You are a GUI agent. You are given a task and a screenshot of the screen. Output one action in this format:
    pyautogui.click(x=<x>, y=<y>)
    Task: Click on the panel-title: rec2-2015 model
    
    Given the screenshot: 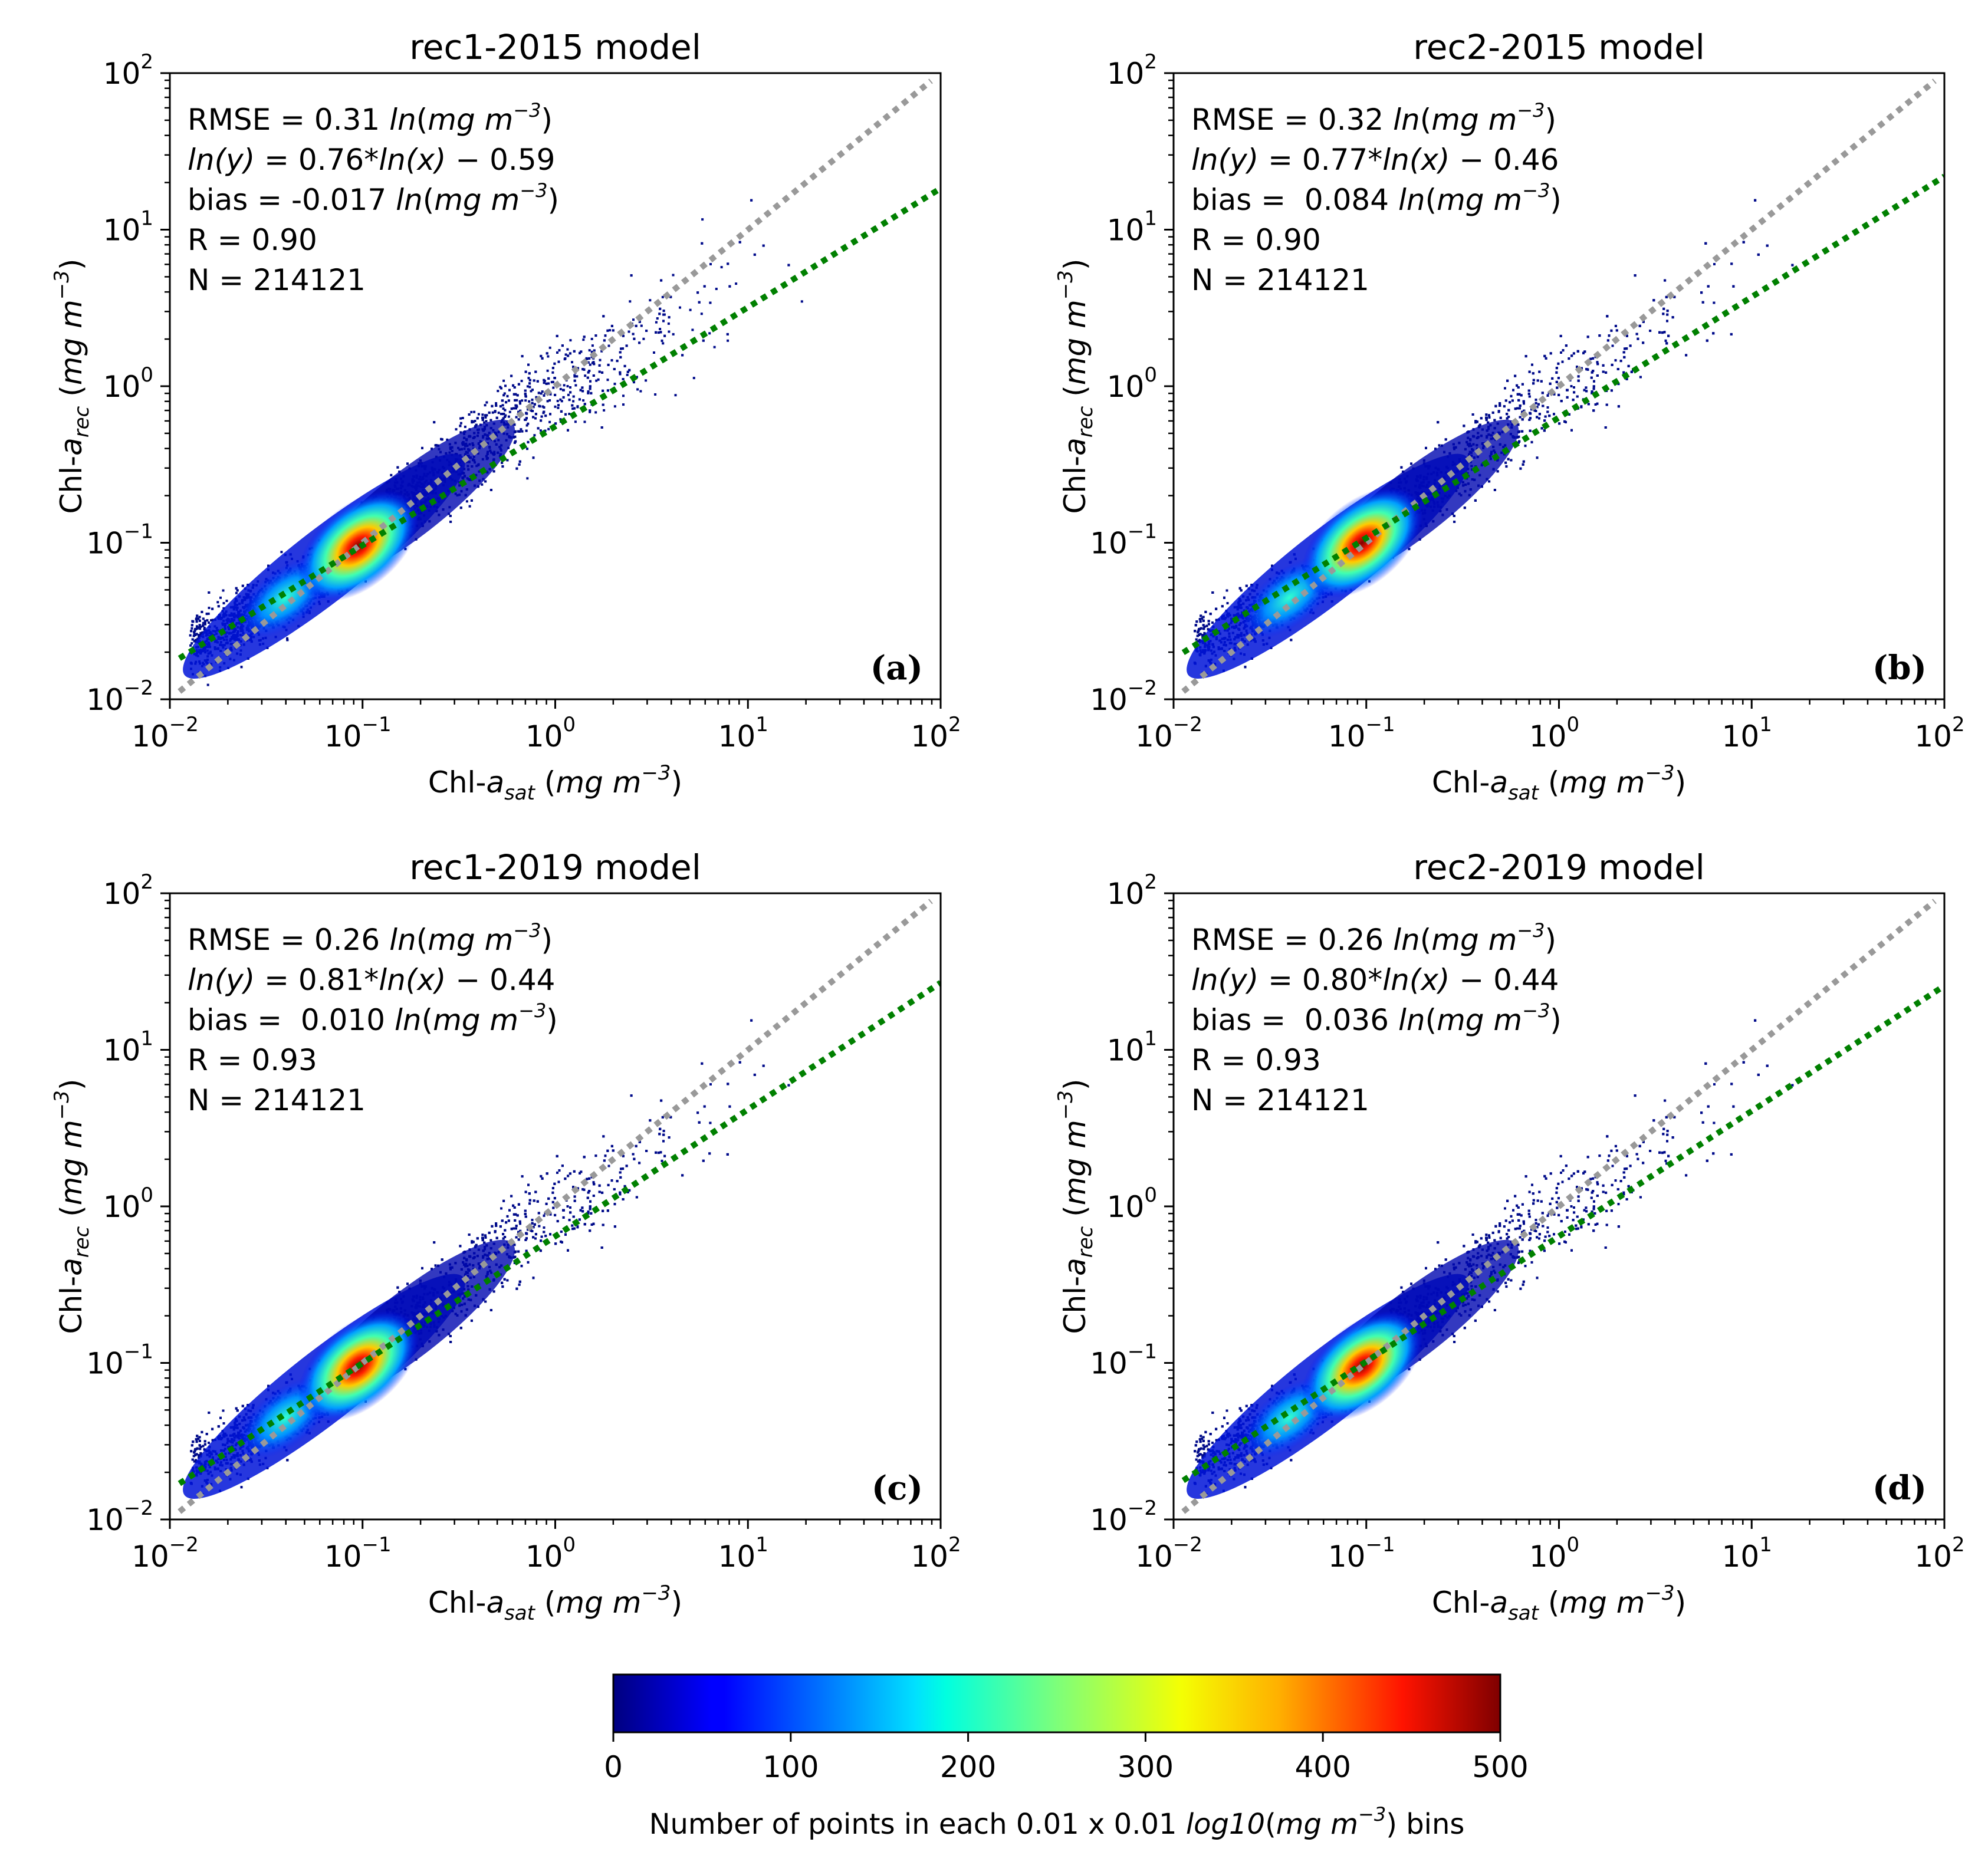 What is the action you would take?
    pyautogui.click(x=1559, y=47)
    